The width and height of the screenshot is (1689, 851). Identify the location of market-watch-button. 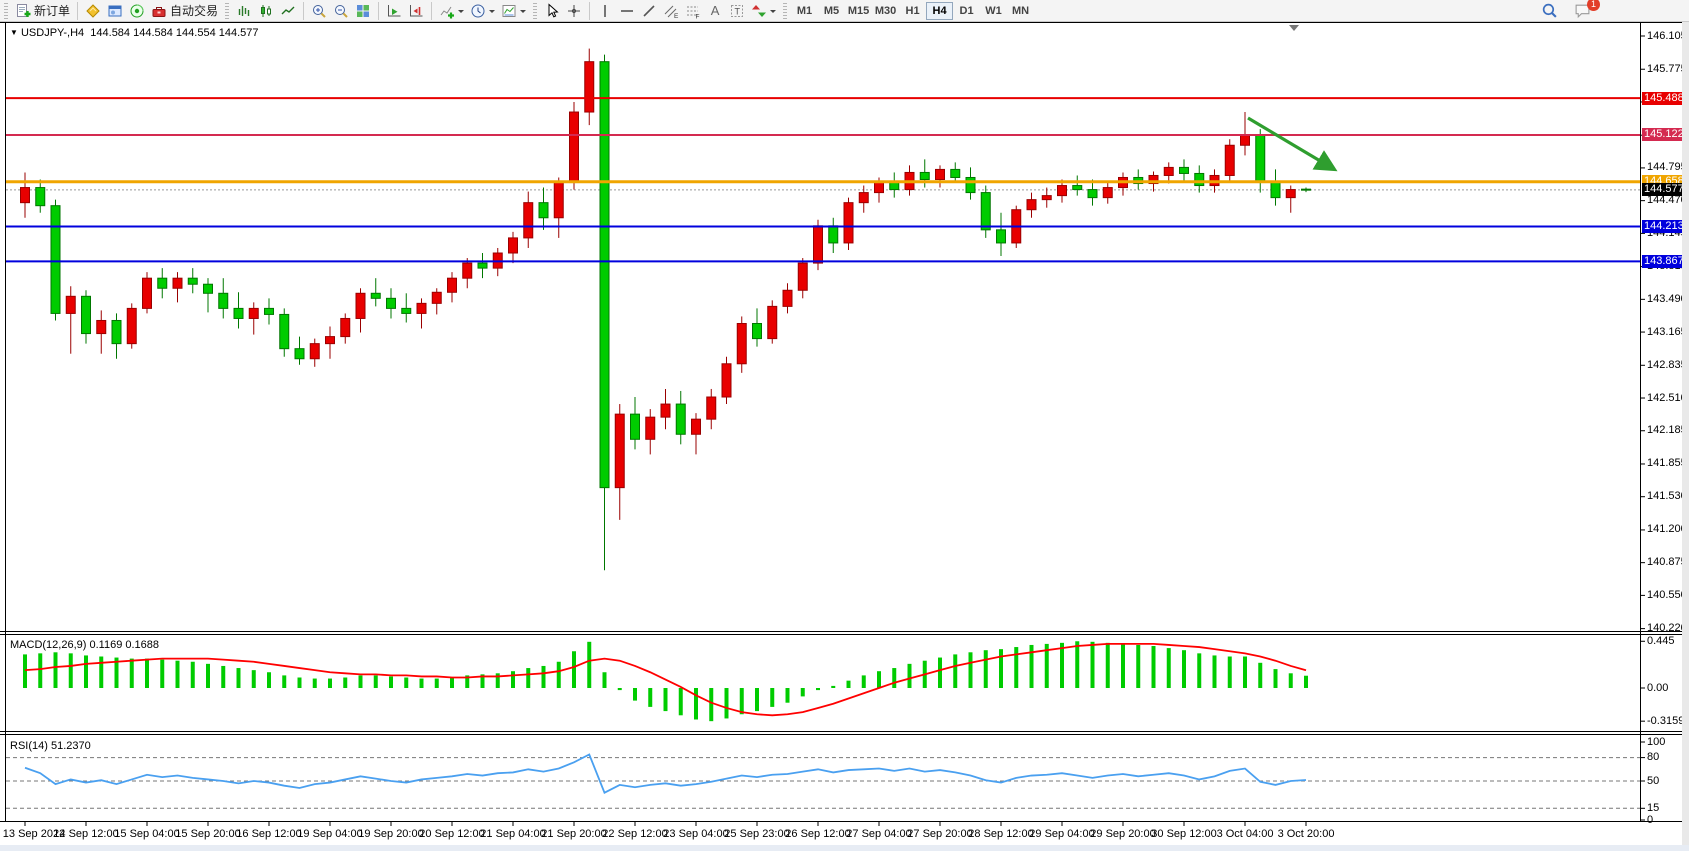
(93, 11).